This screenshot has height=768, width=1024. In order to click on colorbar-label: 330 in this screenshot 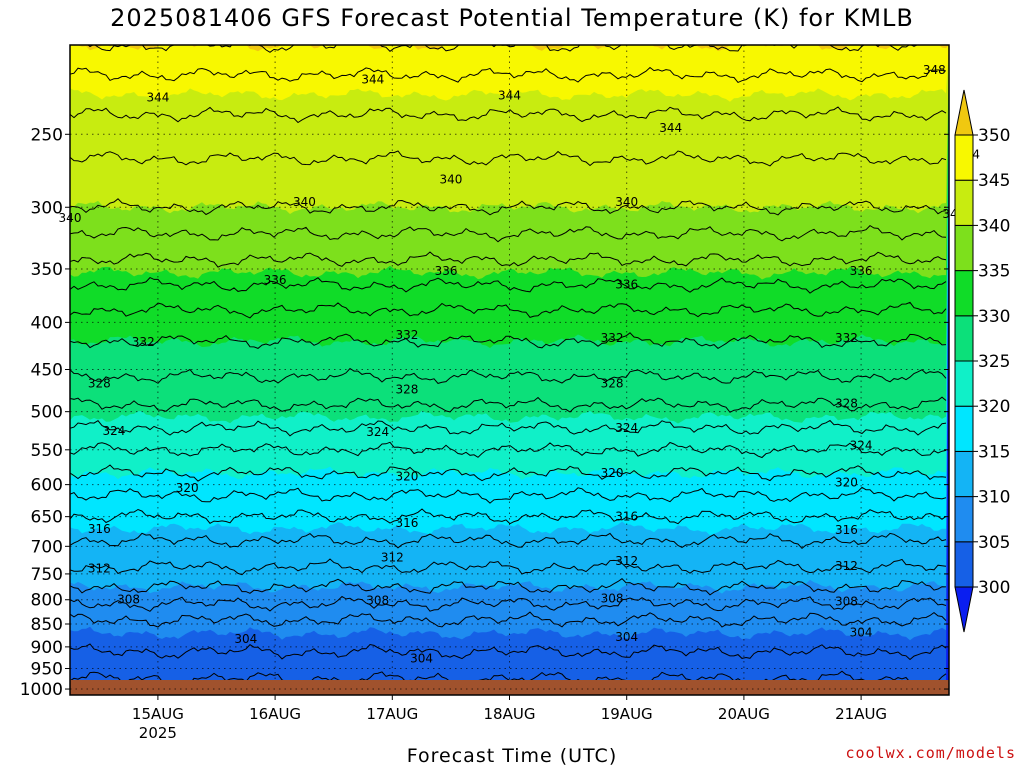, I will do `click(994, 317)`.